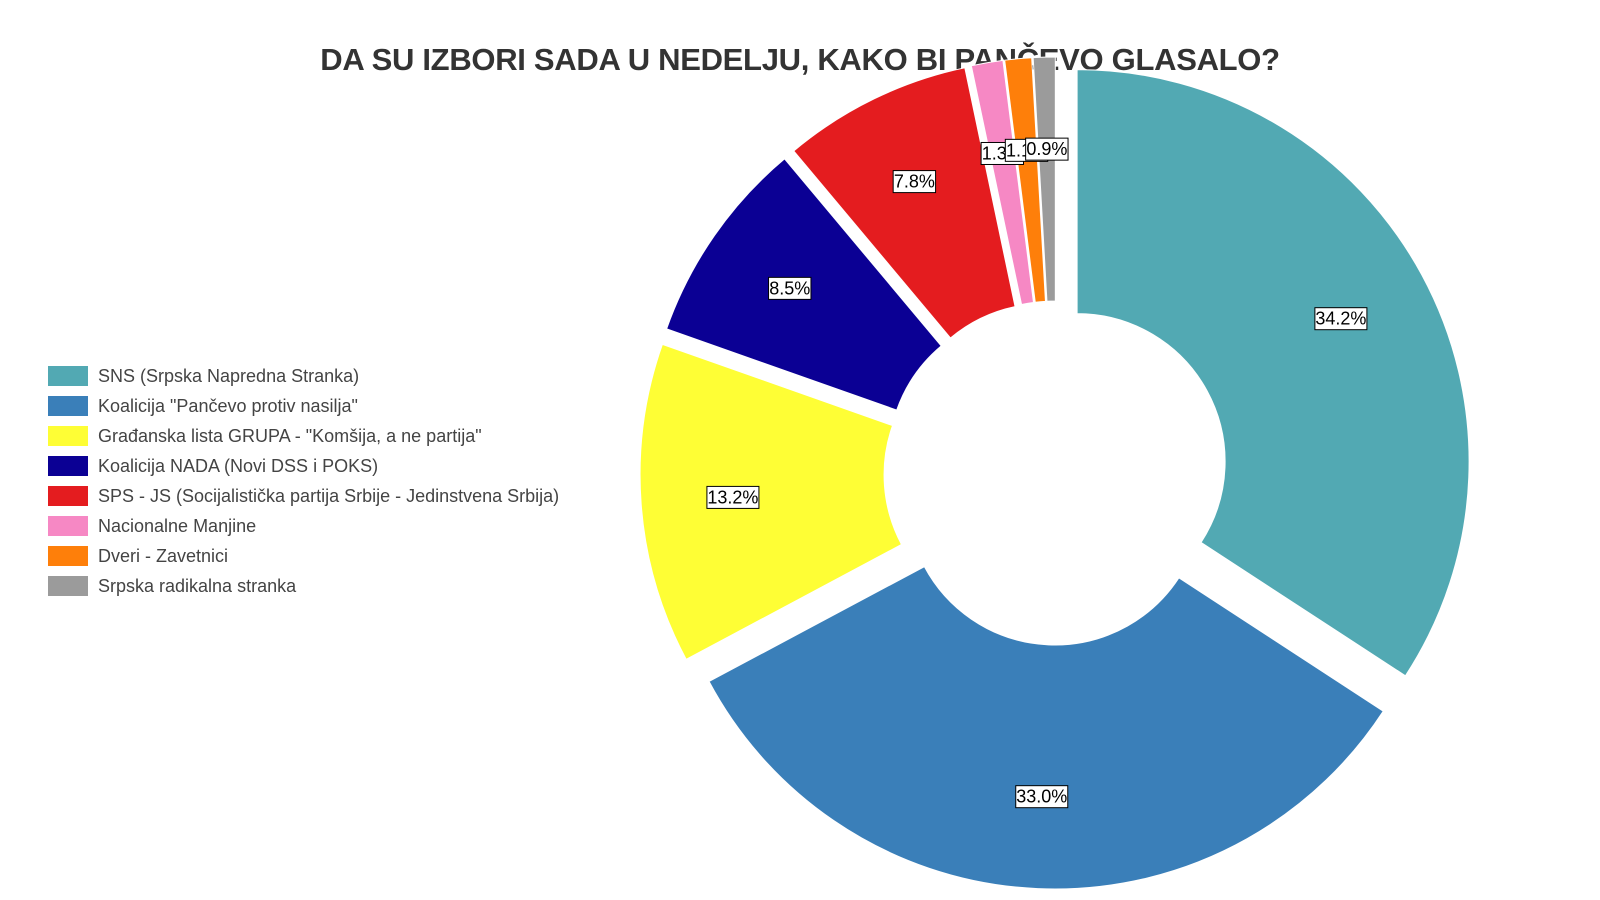  I want to click on legend-label: Koalicija "Pančevo protiv nasilja", so click(228, 405).